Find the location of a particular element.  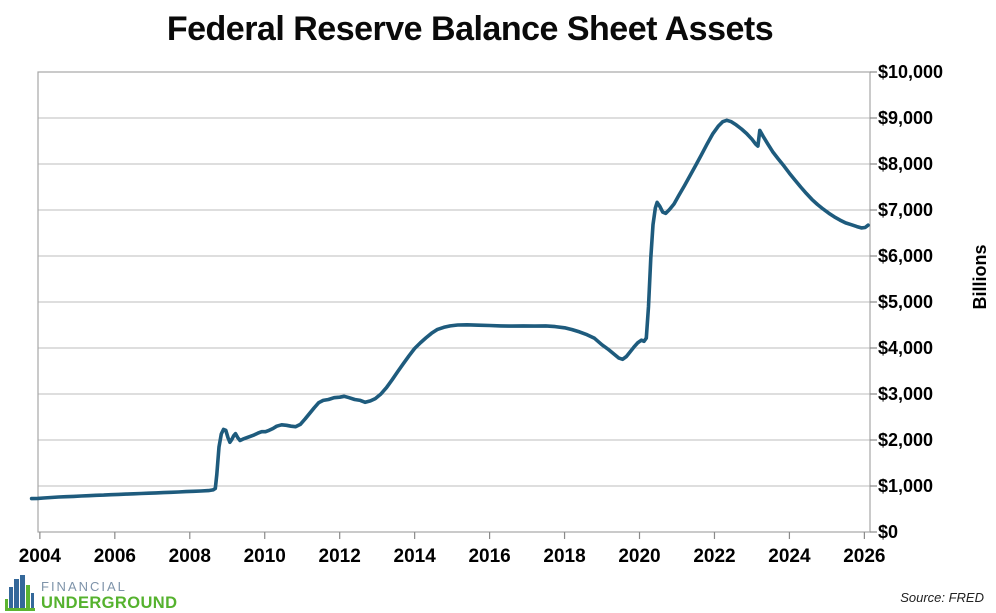

y-tick-label: $7,000 is located at coordinates (905, 210).